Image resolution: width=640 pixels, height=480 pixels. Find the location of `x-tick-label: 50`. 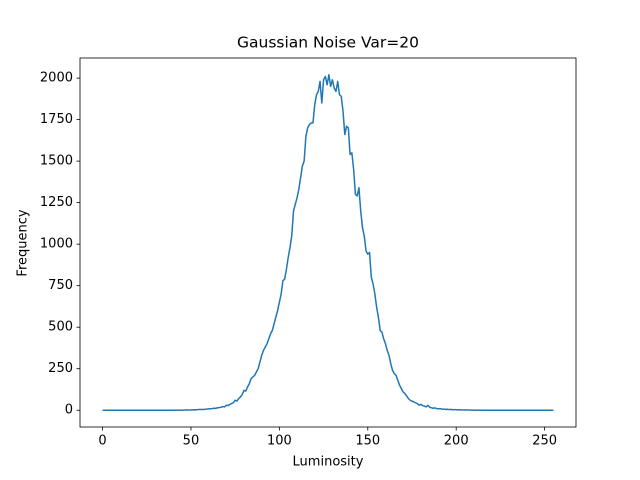

x-tick-label: 50 is located at coordinates (191, 441).